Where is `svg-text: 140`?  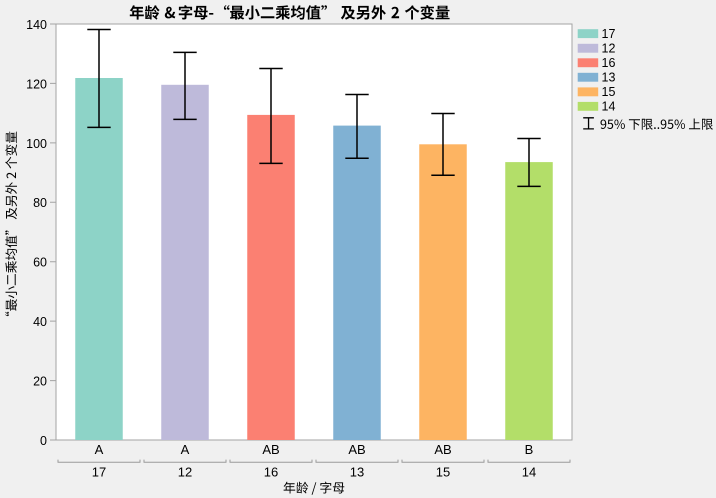
svg-text: 140 is located at coordinates (36, 25).